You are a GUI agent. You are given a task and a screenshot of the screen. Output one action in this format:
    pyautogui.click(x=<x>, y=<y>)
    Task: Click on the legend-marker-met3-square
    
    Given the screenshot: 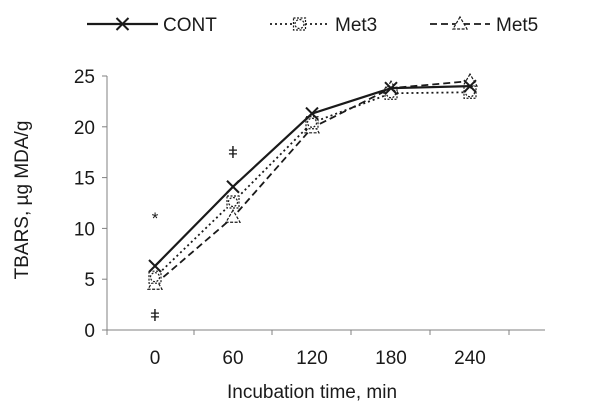 What is the action you would take?
    pyautogui.click(x=299, y=24)
    